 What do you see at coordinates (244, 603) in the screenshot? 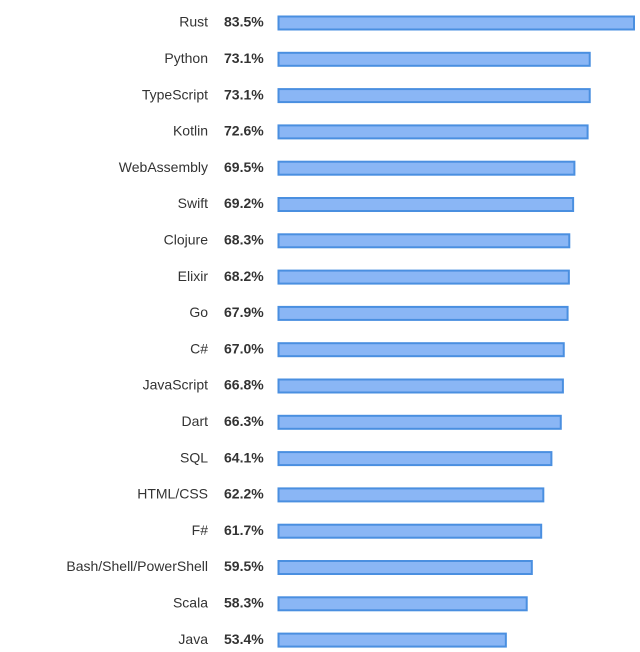
I see `value-label: 58.3%` at bounding box center [244, 603].